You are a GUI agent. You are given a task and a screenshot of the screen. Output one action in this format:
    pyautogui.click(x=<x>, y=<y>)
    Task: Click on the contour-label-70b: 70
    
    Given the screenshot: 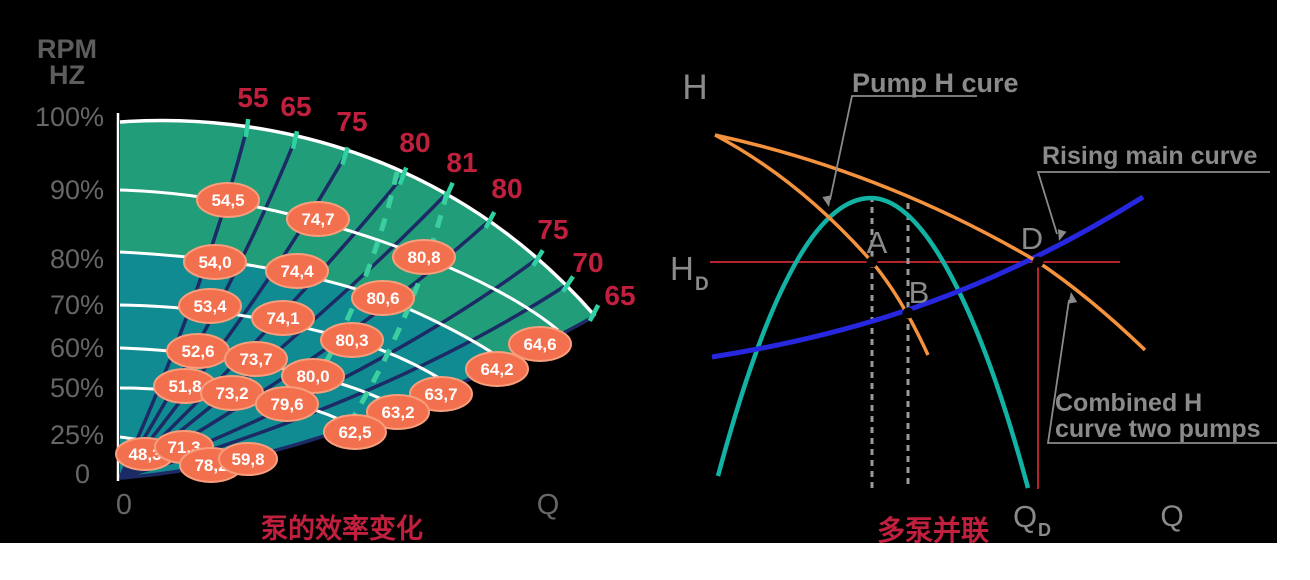 What is the action you would take?
    pyautogui.click(x=587, y=262)
    